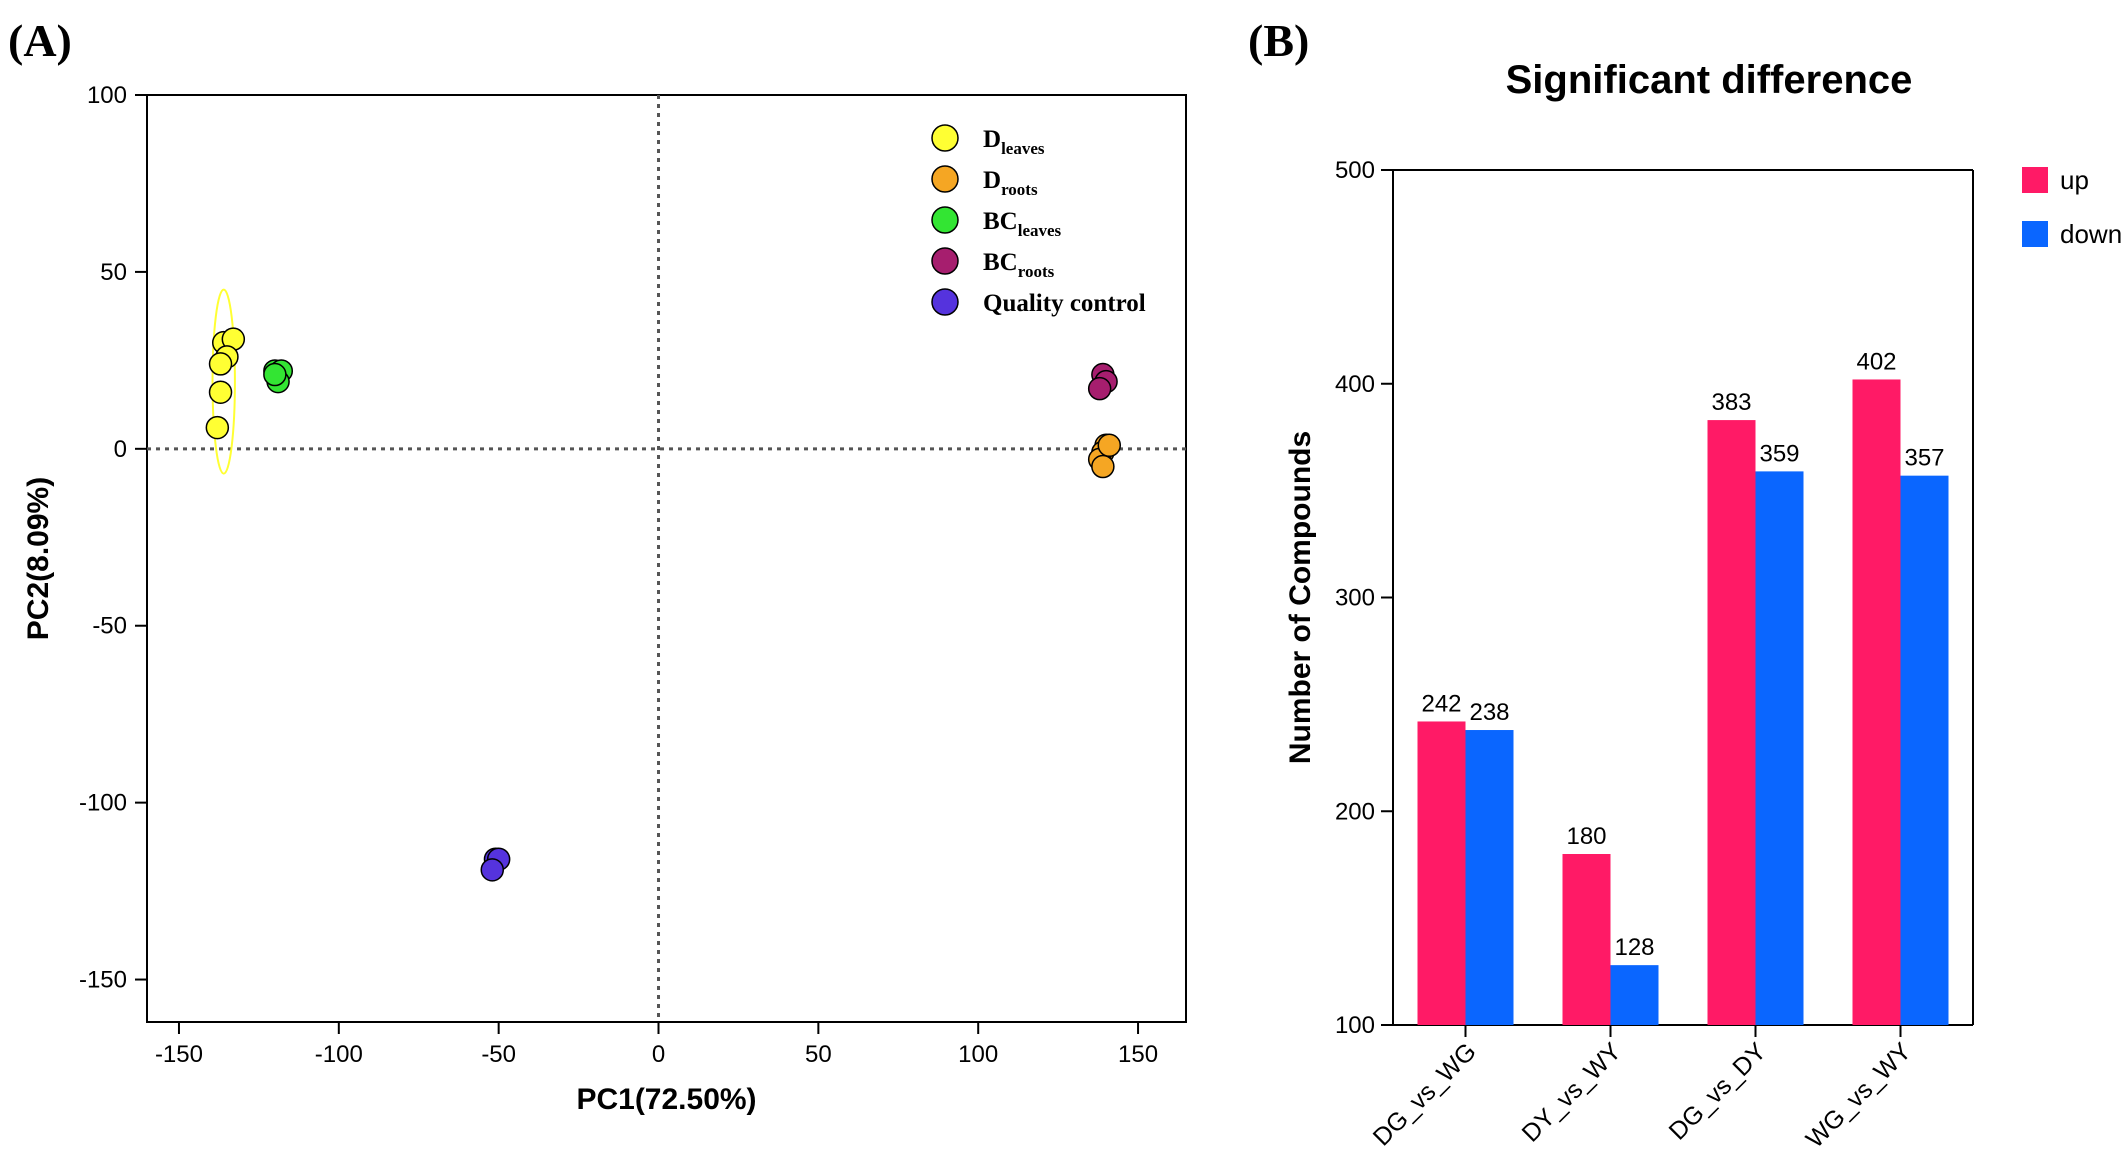 Image resolution: width=2128 pixels, height=1170 pixels. I want to click on bar-y-tick-label: 400, so click(1355, 384).